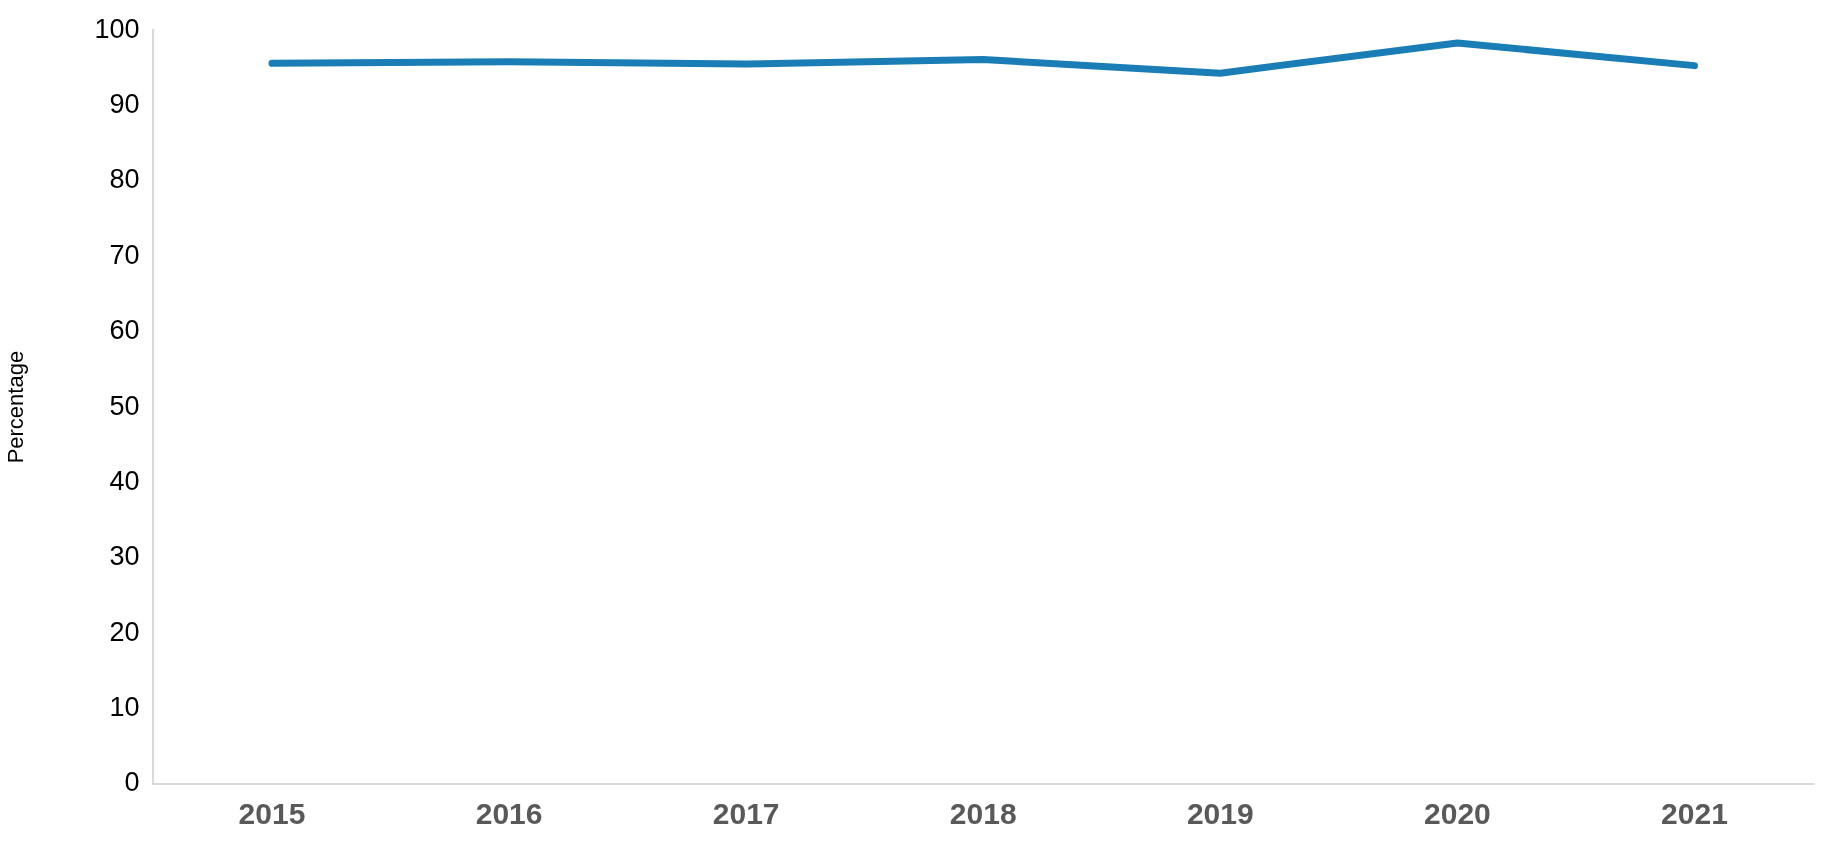  What do you see at coordinates (983, 814) in the screenshot?
I see `x-tick-label: 2018` at bounding box center [983, 814].